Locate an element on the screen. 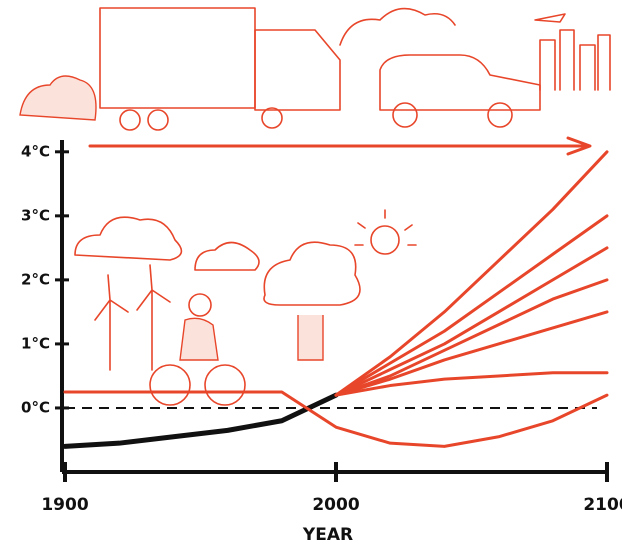 This screenshot has width=622, height=548. cyclist-body is located at coordinates (199, 339).